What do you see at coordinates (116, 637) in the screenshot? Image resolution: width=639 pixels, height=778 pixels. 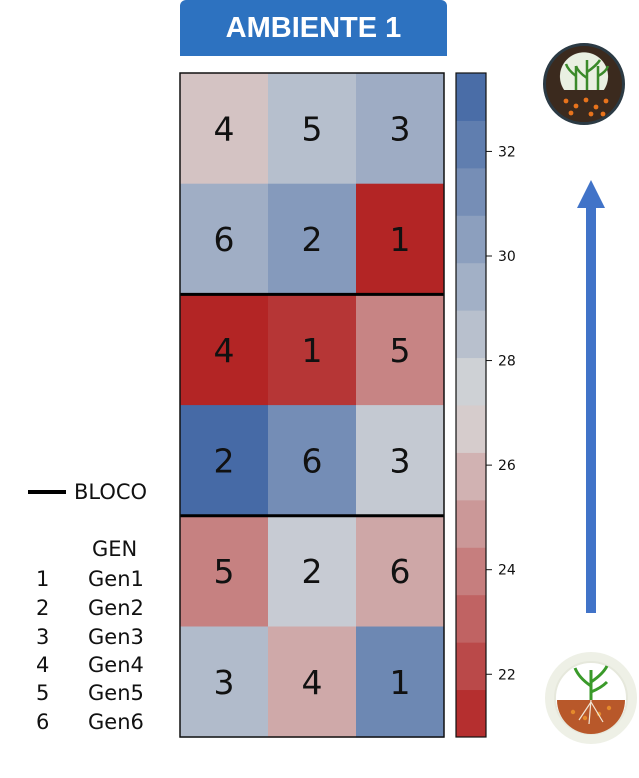 I see `gen-legend-name: Gen3` at bounding box center [116, 637].